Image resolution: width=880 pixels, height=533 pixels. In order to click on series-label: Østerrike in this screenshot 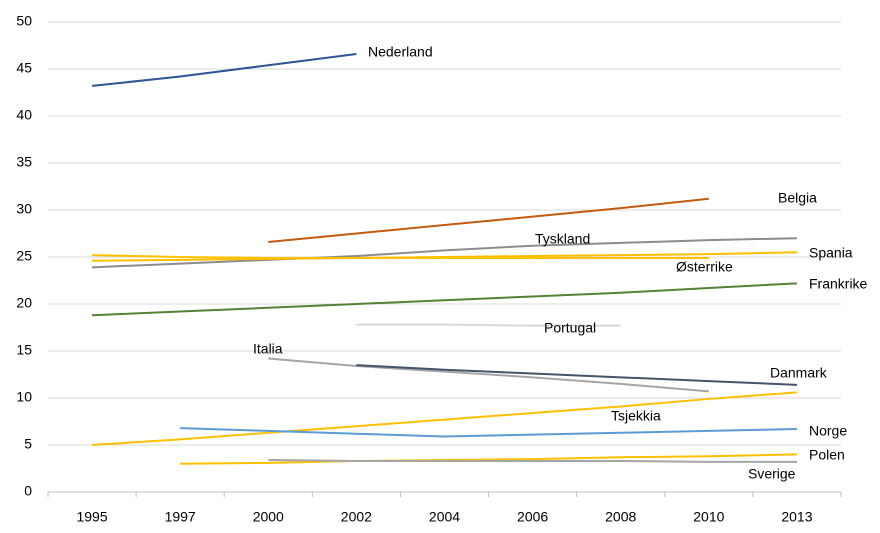, I will do `click(704, 267)`.